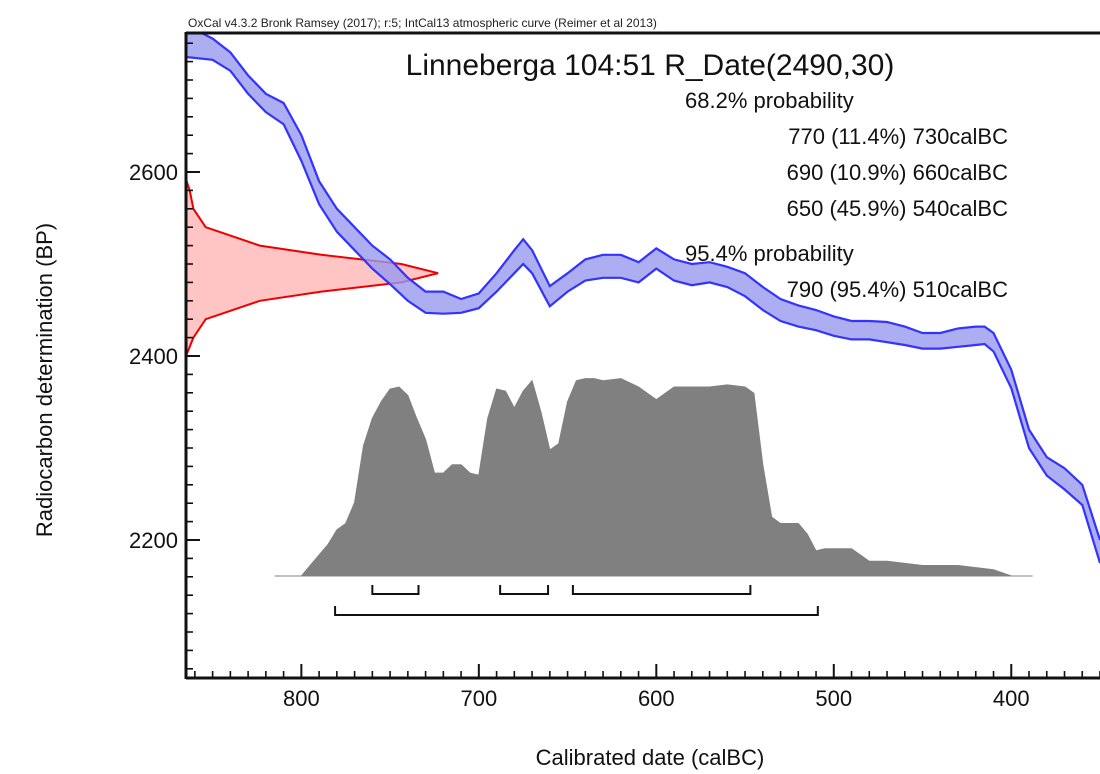  What do you see at coordinates (576, 611) in the screenshot?
I see `range-95-bracket` at bounding box center [576, 611].